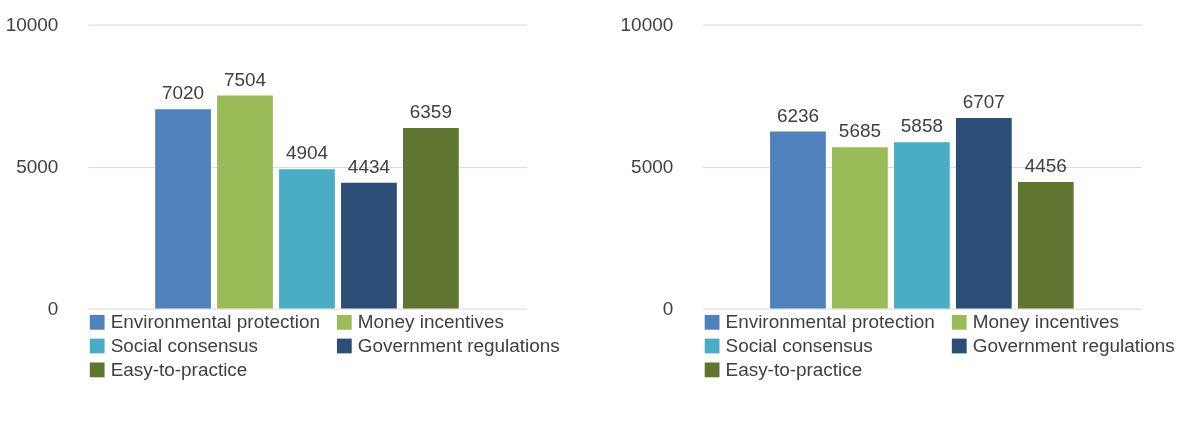  I want to click on data-label: 4434, so click(368, 166).